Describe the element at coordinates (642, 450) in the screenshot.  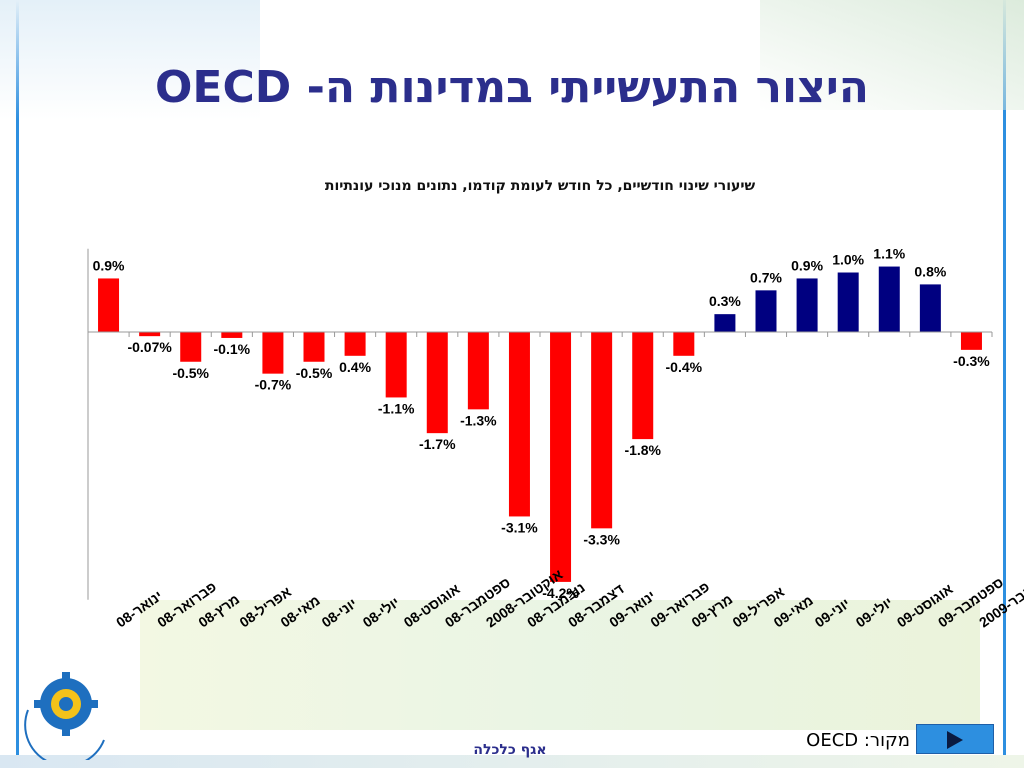
I see `data-label: -1.8%` at that location.